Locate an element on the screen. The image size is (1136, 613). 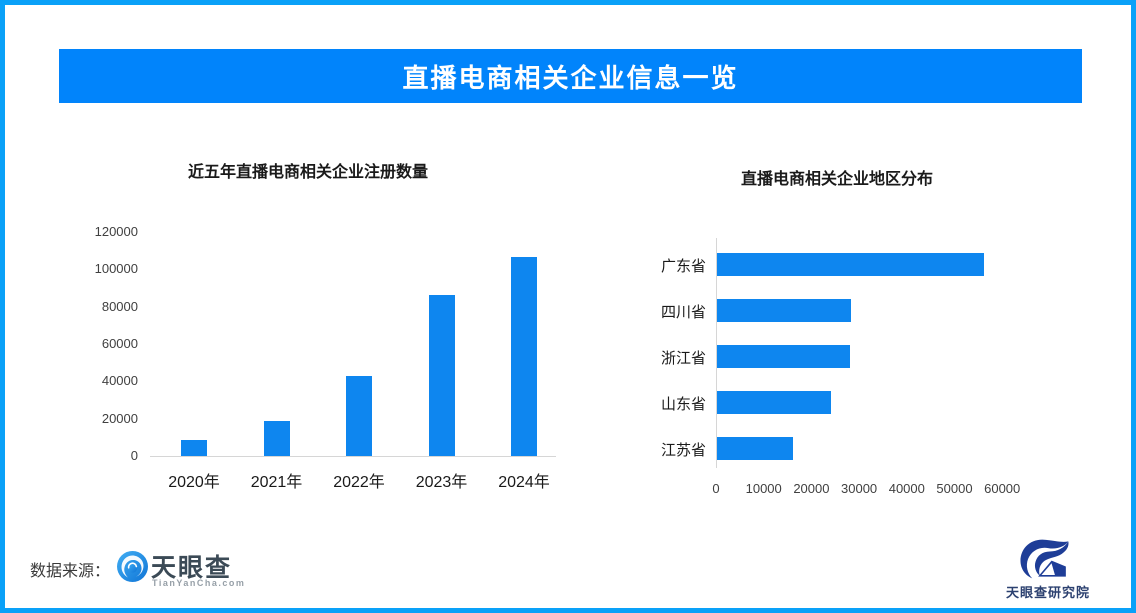
bar-2024年 is located at coordinates (524, 356).